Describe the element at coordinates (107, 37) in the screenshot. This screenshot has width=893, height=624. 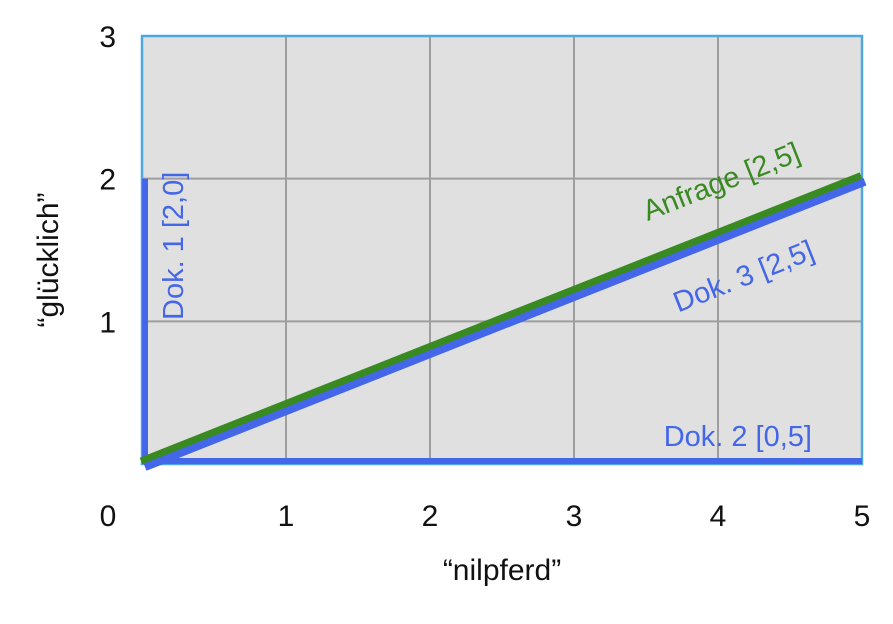
I see `y-tick-label: 3` at that location.